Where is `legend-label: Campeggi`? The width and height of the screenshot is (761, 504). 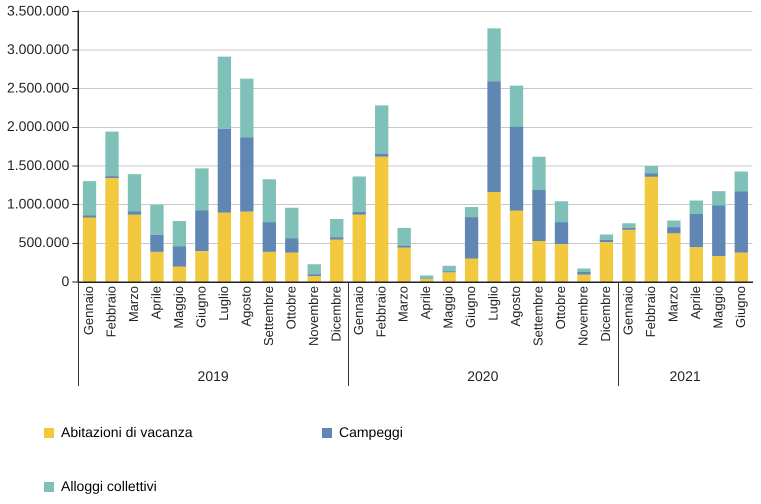
legend-label: Campeggi is located at coordinates (415, 432).